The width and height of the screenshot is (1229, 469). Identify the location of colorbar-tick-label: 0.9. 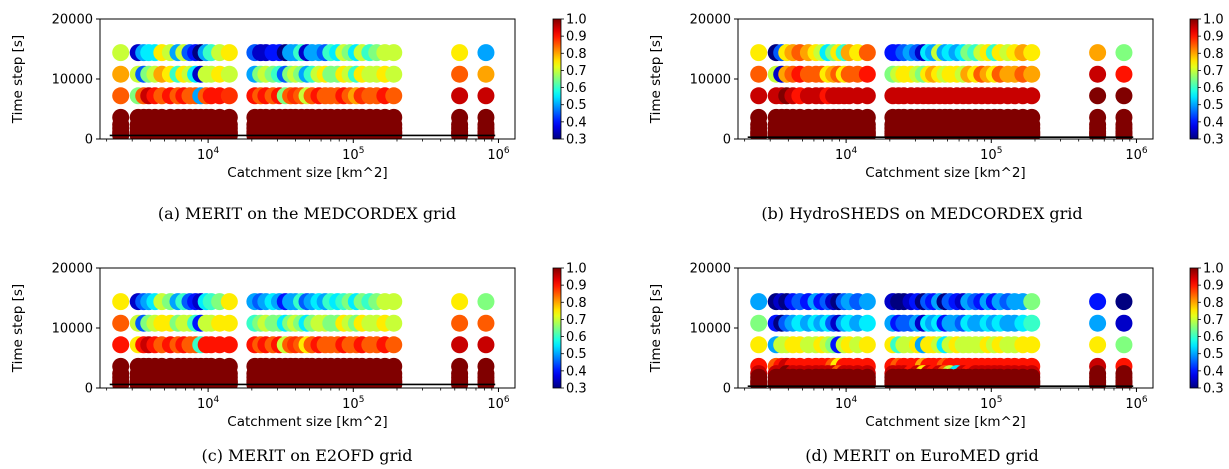
(1213, 37).